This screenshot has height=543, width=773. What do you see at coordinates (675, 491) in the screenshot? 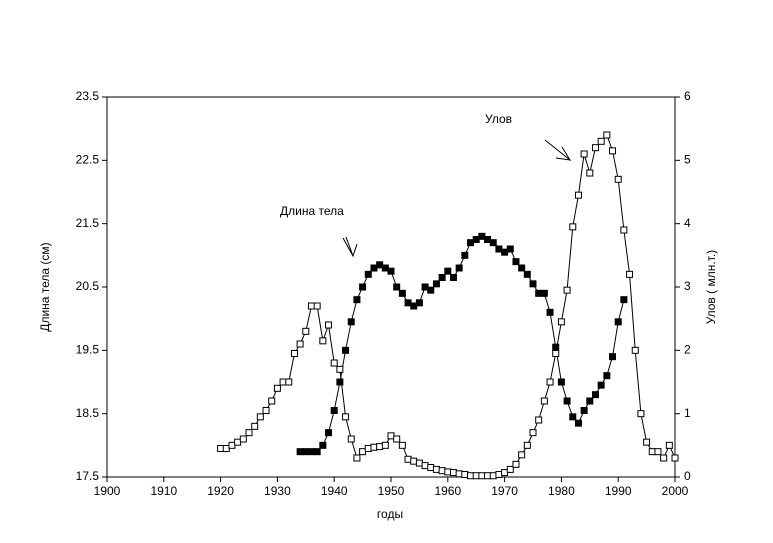
I see `x-tick-label: 2000` at bounding box center [675, 491].